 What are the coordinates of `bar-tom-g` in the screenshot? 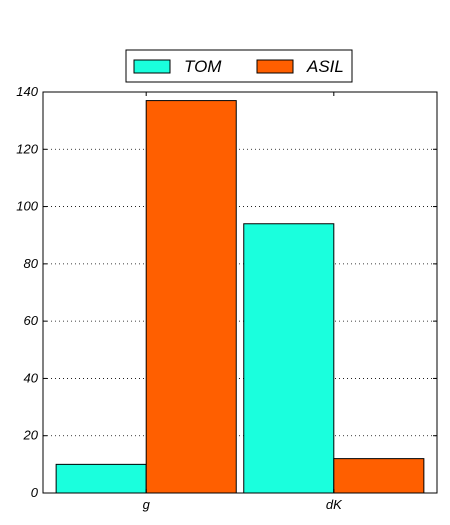 It's located at (101, 478).